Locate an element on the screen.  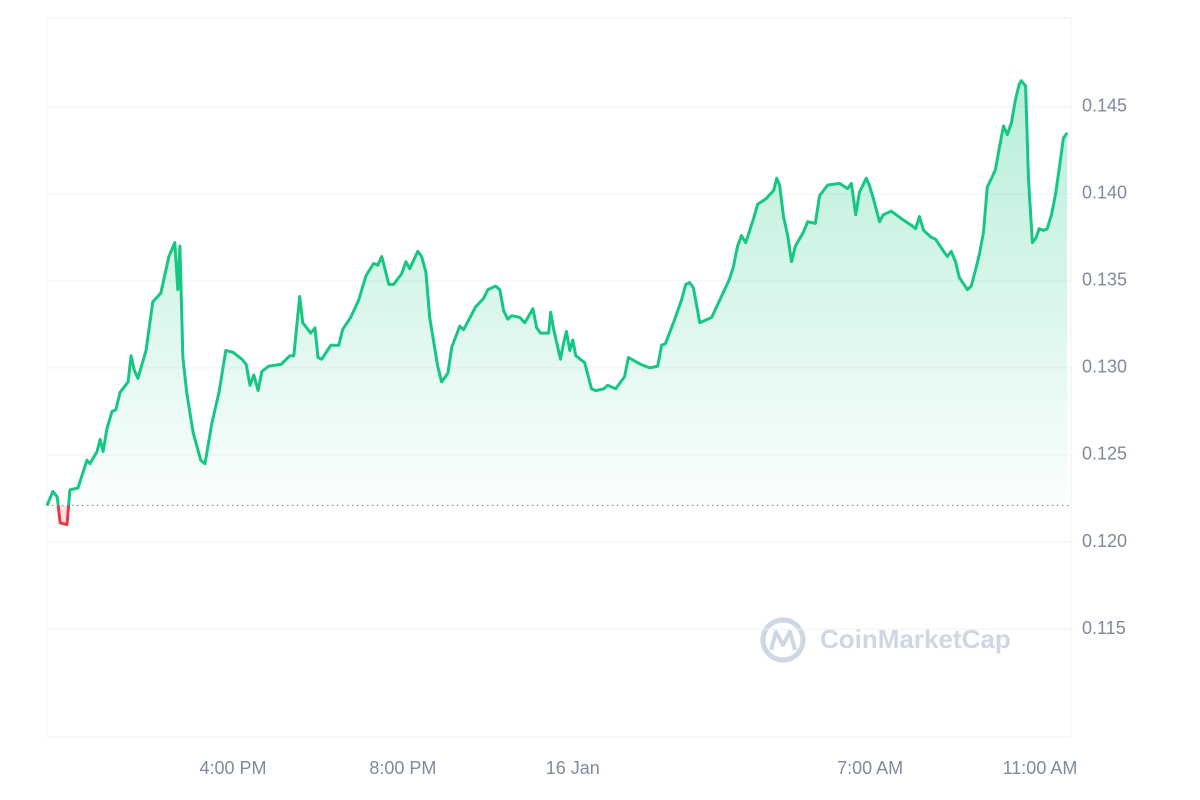
x-tick-label: 8:00 PM is located at coordinates (402, 768).